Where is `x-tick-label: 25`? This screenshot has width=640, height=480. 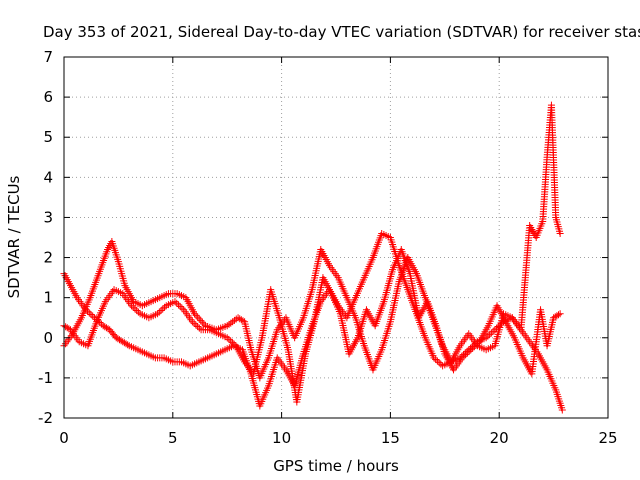
x-tick-label: 25 is located at coordinates (607, 438).